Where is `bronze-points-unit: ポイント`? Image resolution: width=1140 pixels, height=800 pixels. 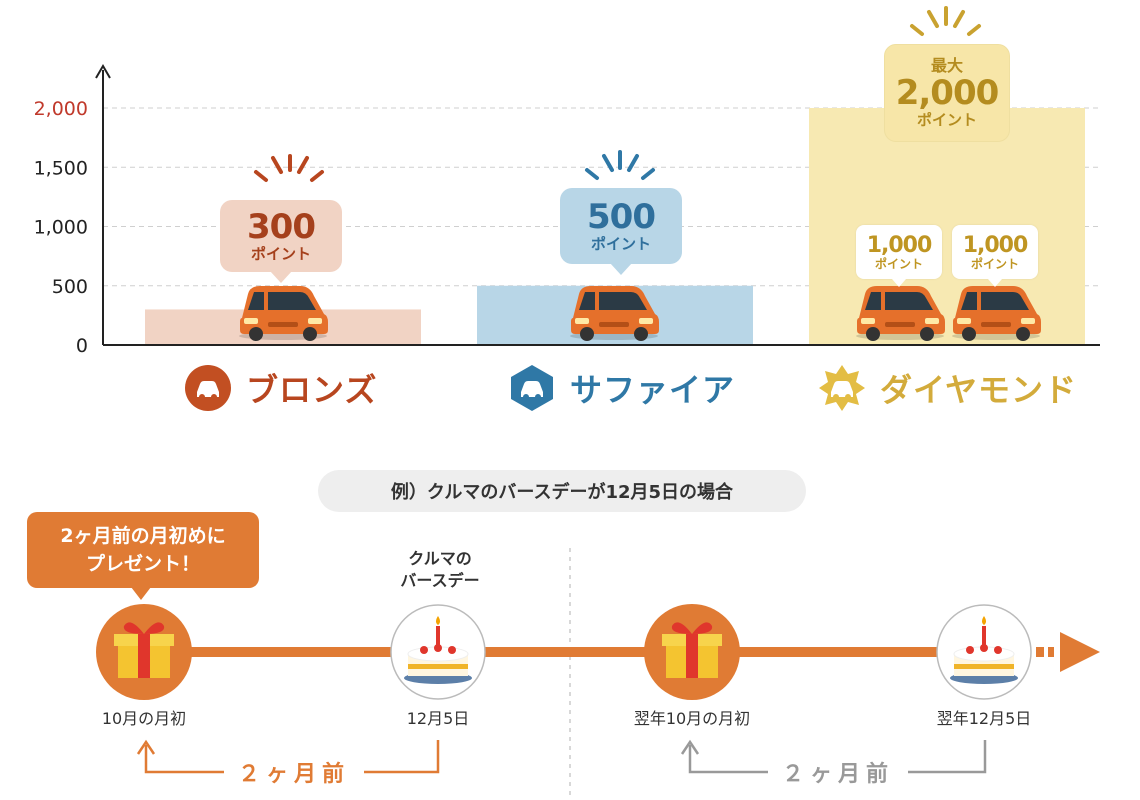 bronze-points-unit: ポイント is located at coordinates (280, 254).